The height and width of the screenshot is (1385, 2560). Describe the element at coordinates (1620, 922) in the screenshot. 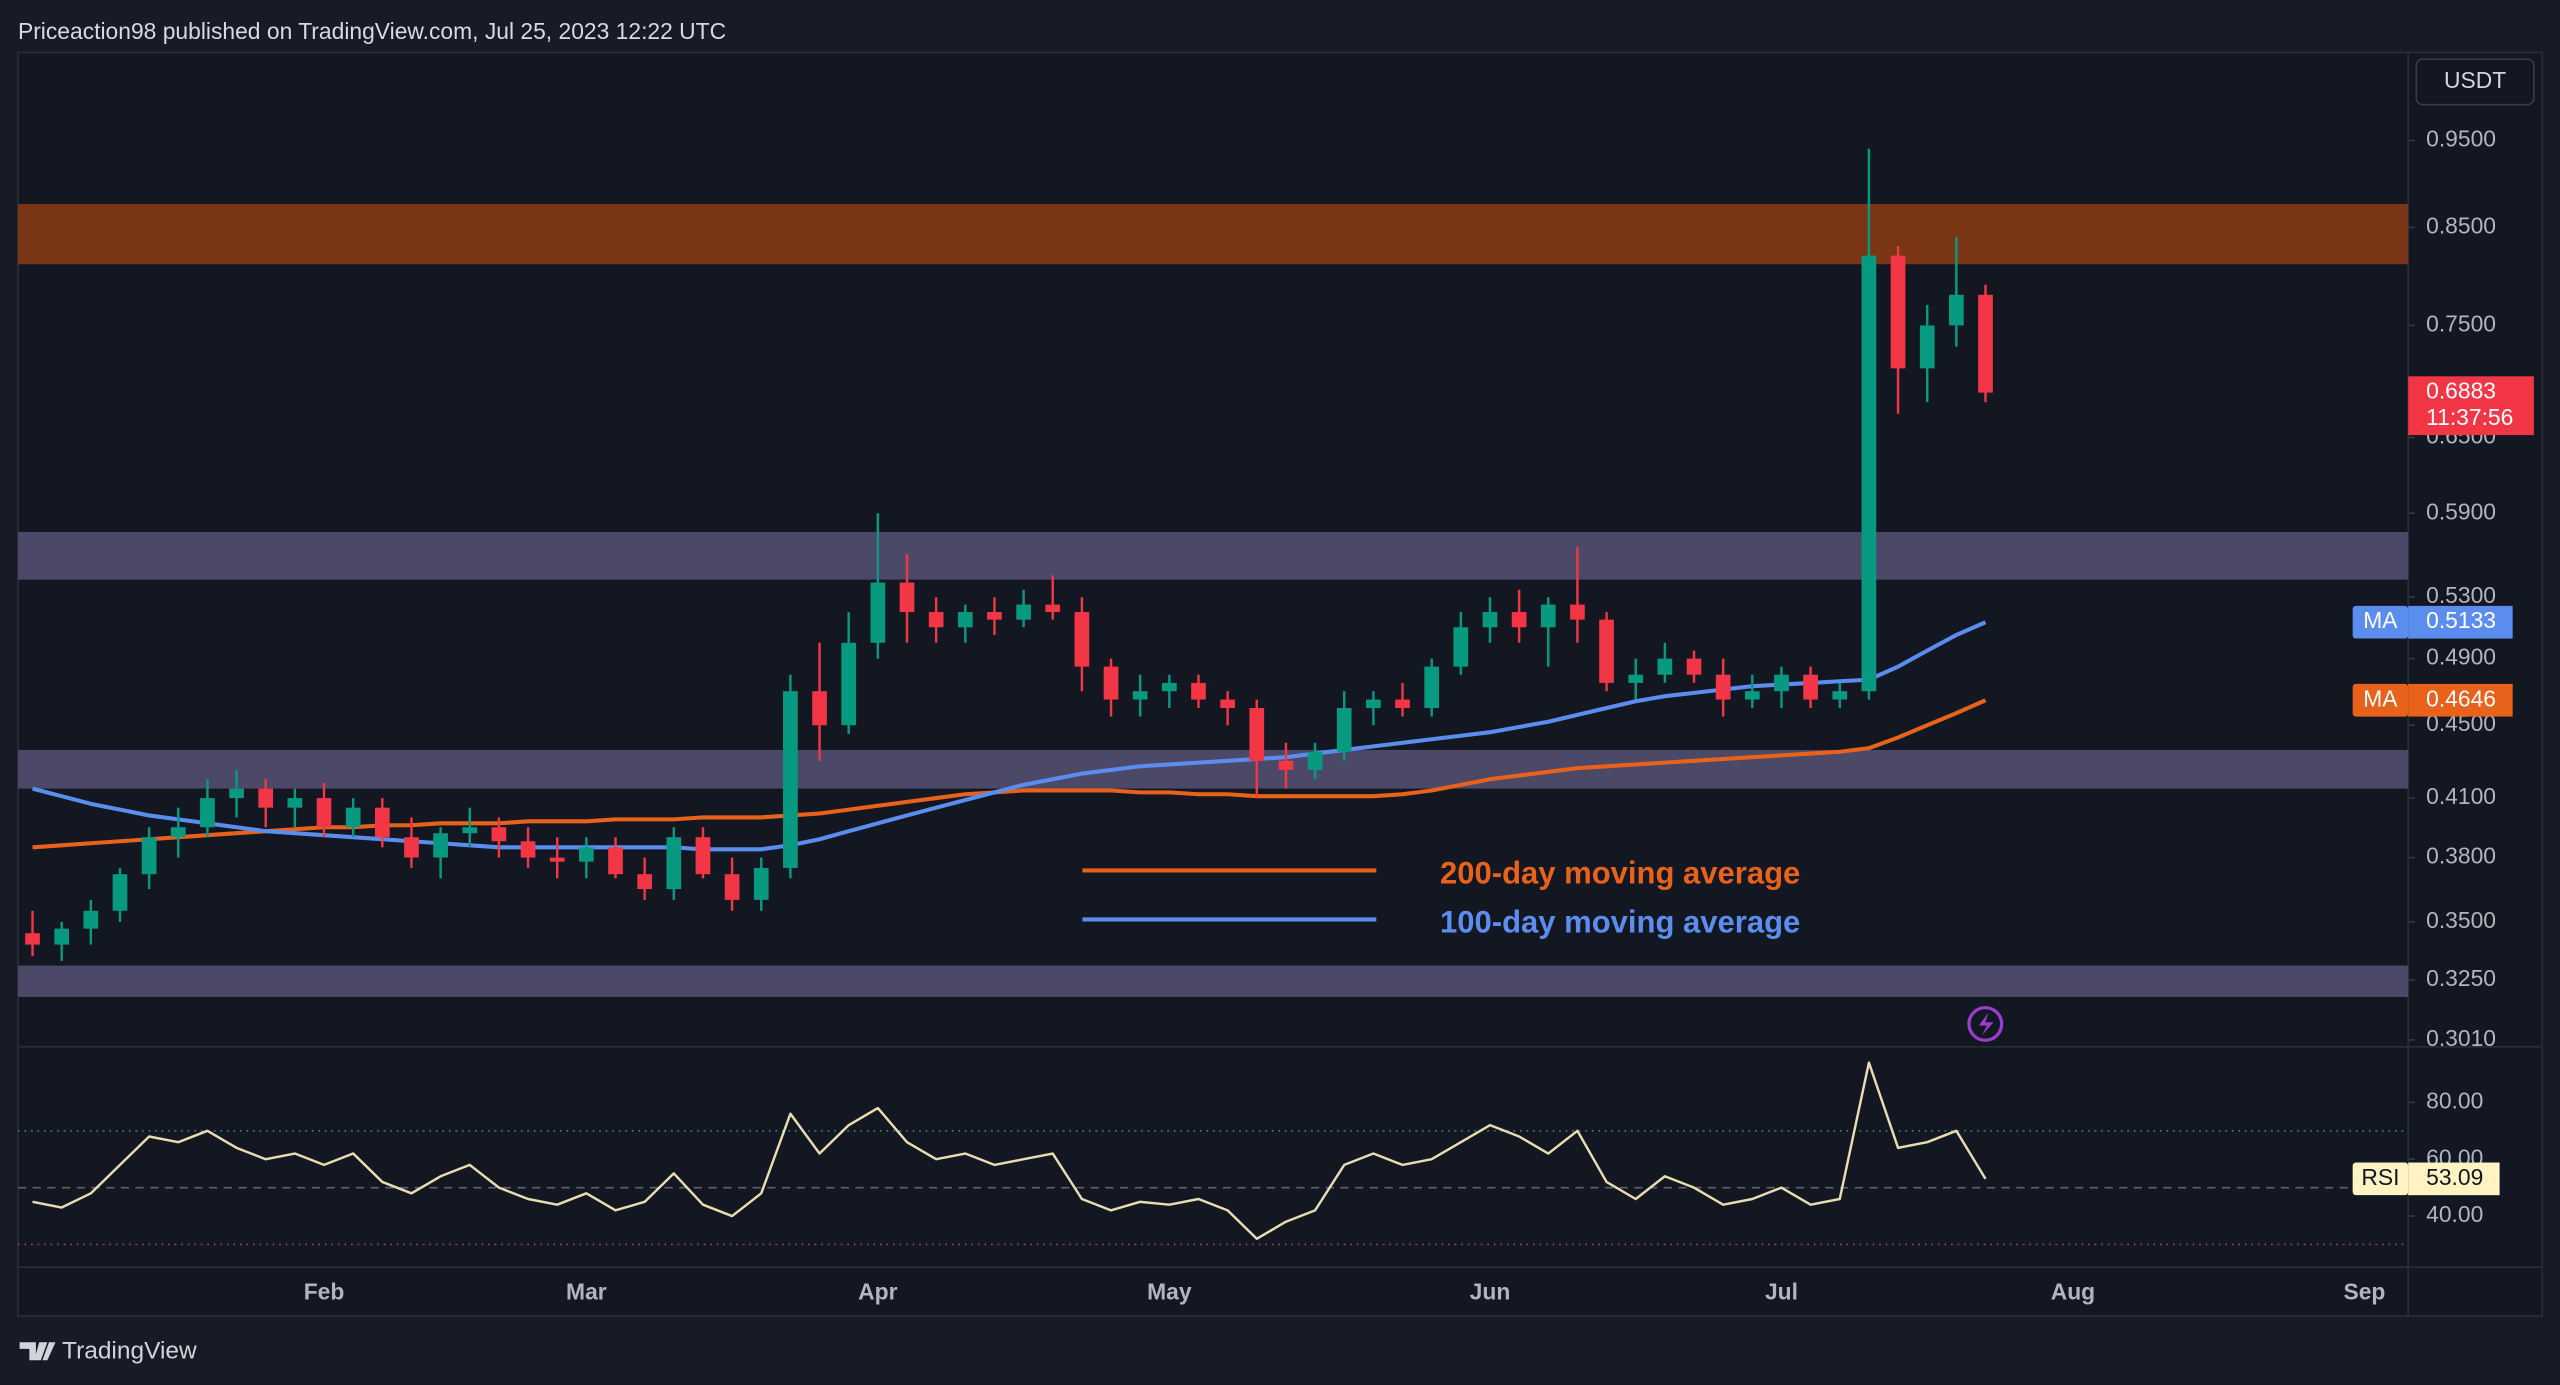

I see `legend-label: 100-day moving average` at that location.